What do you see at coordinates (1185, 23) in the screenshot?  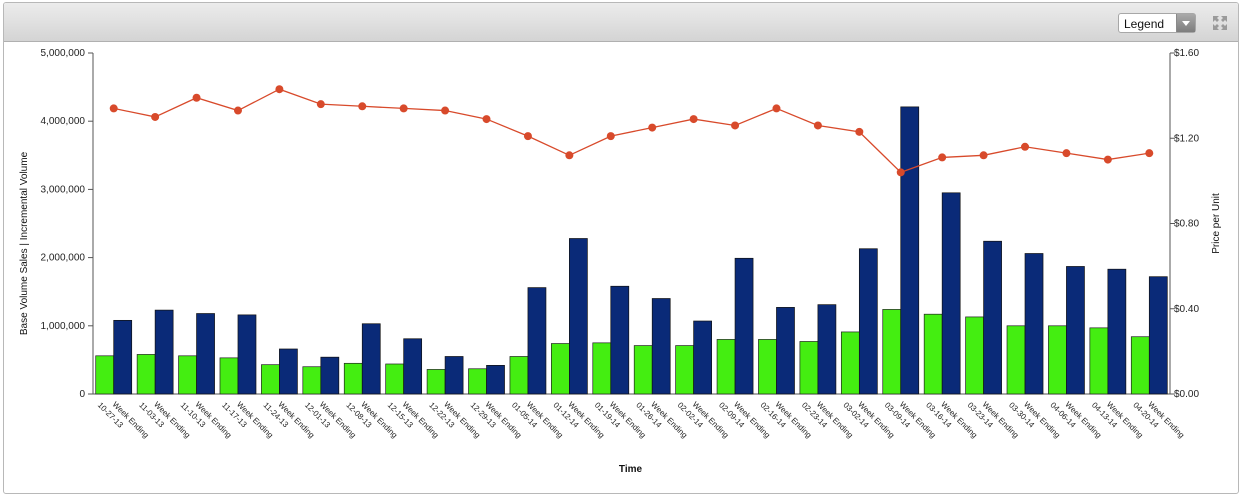 I see `dropdown-arrow-icon` at bounding box center [1185, 23].